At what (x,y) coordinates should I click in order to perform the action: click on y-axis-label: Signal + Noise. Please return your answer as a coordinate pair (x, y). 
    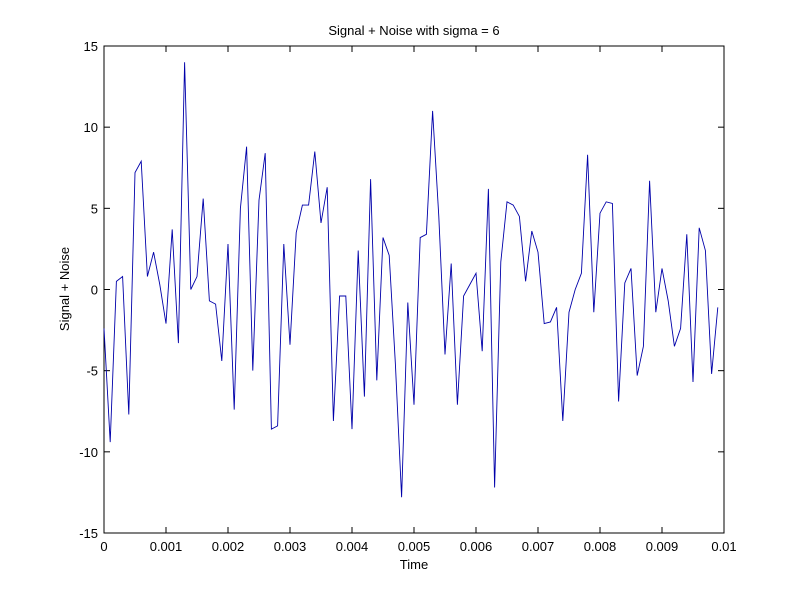
    Looking at the image, I should click on (64, 289).